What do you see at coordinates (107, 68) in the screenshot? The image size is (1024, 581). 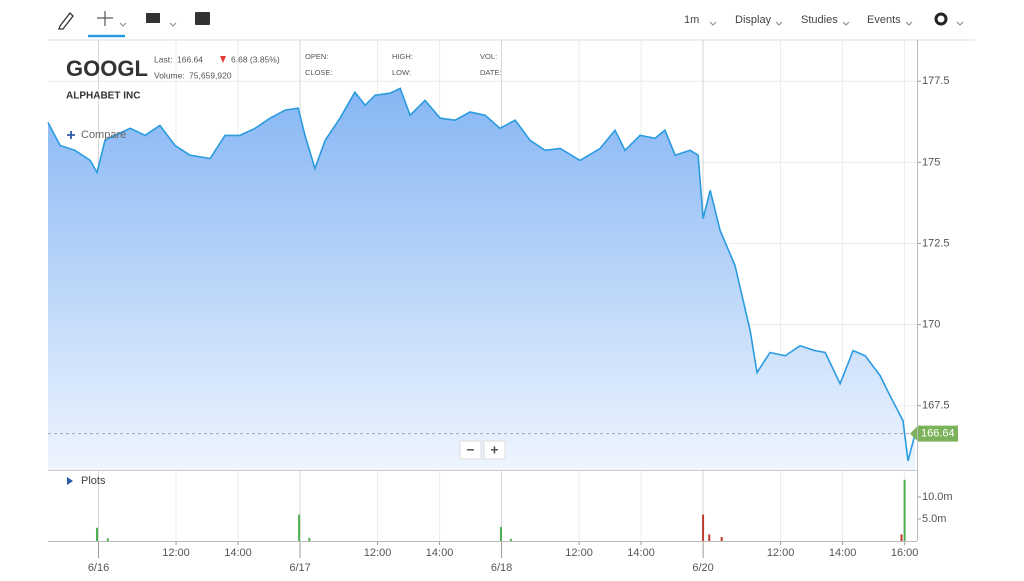 I see `symbol: GOOGL` at bounding box center [107, 68].